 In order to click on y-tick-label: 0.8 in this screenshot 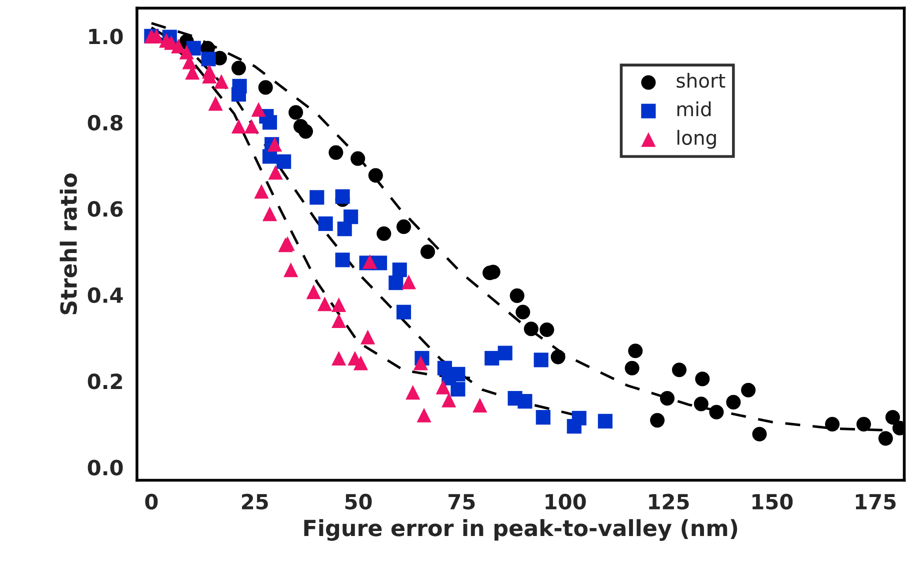, I will do `click(105, 122)`.